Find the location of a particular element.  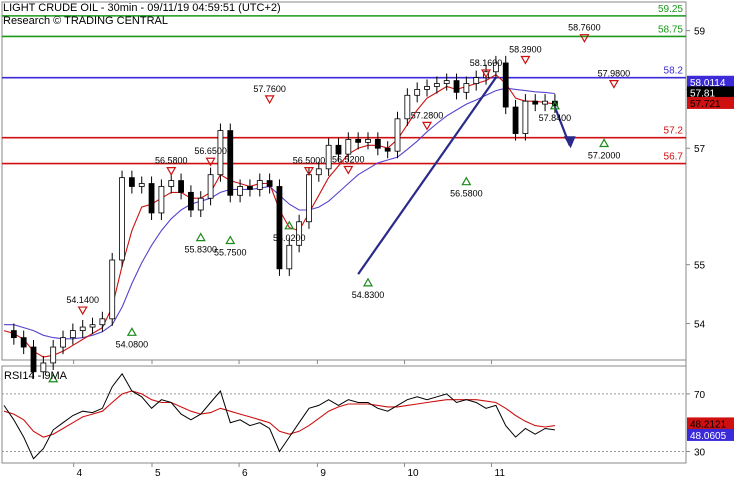

pivot-label: 56.0200 is located at coordinates (289, 238).